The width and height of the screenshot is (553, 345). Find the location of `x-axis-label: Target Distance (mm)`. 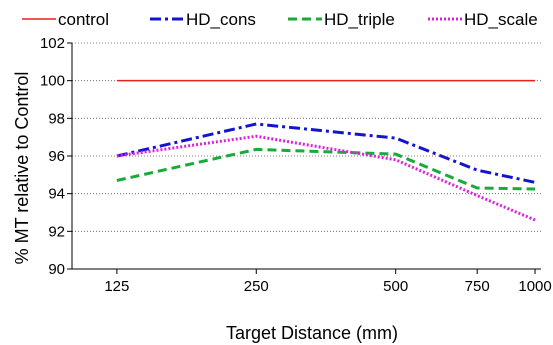

x-axis-label: Target Distance (mm) is located at coordinates (312, 333).